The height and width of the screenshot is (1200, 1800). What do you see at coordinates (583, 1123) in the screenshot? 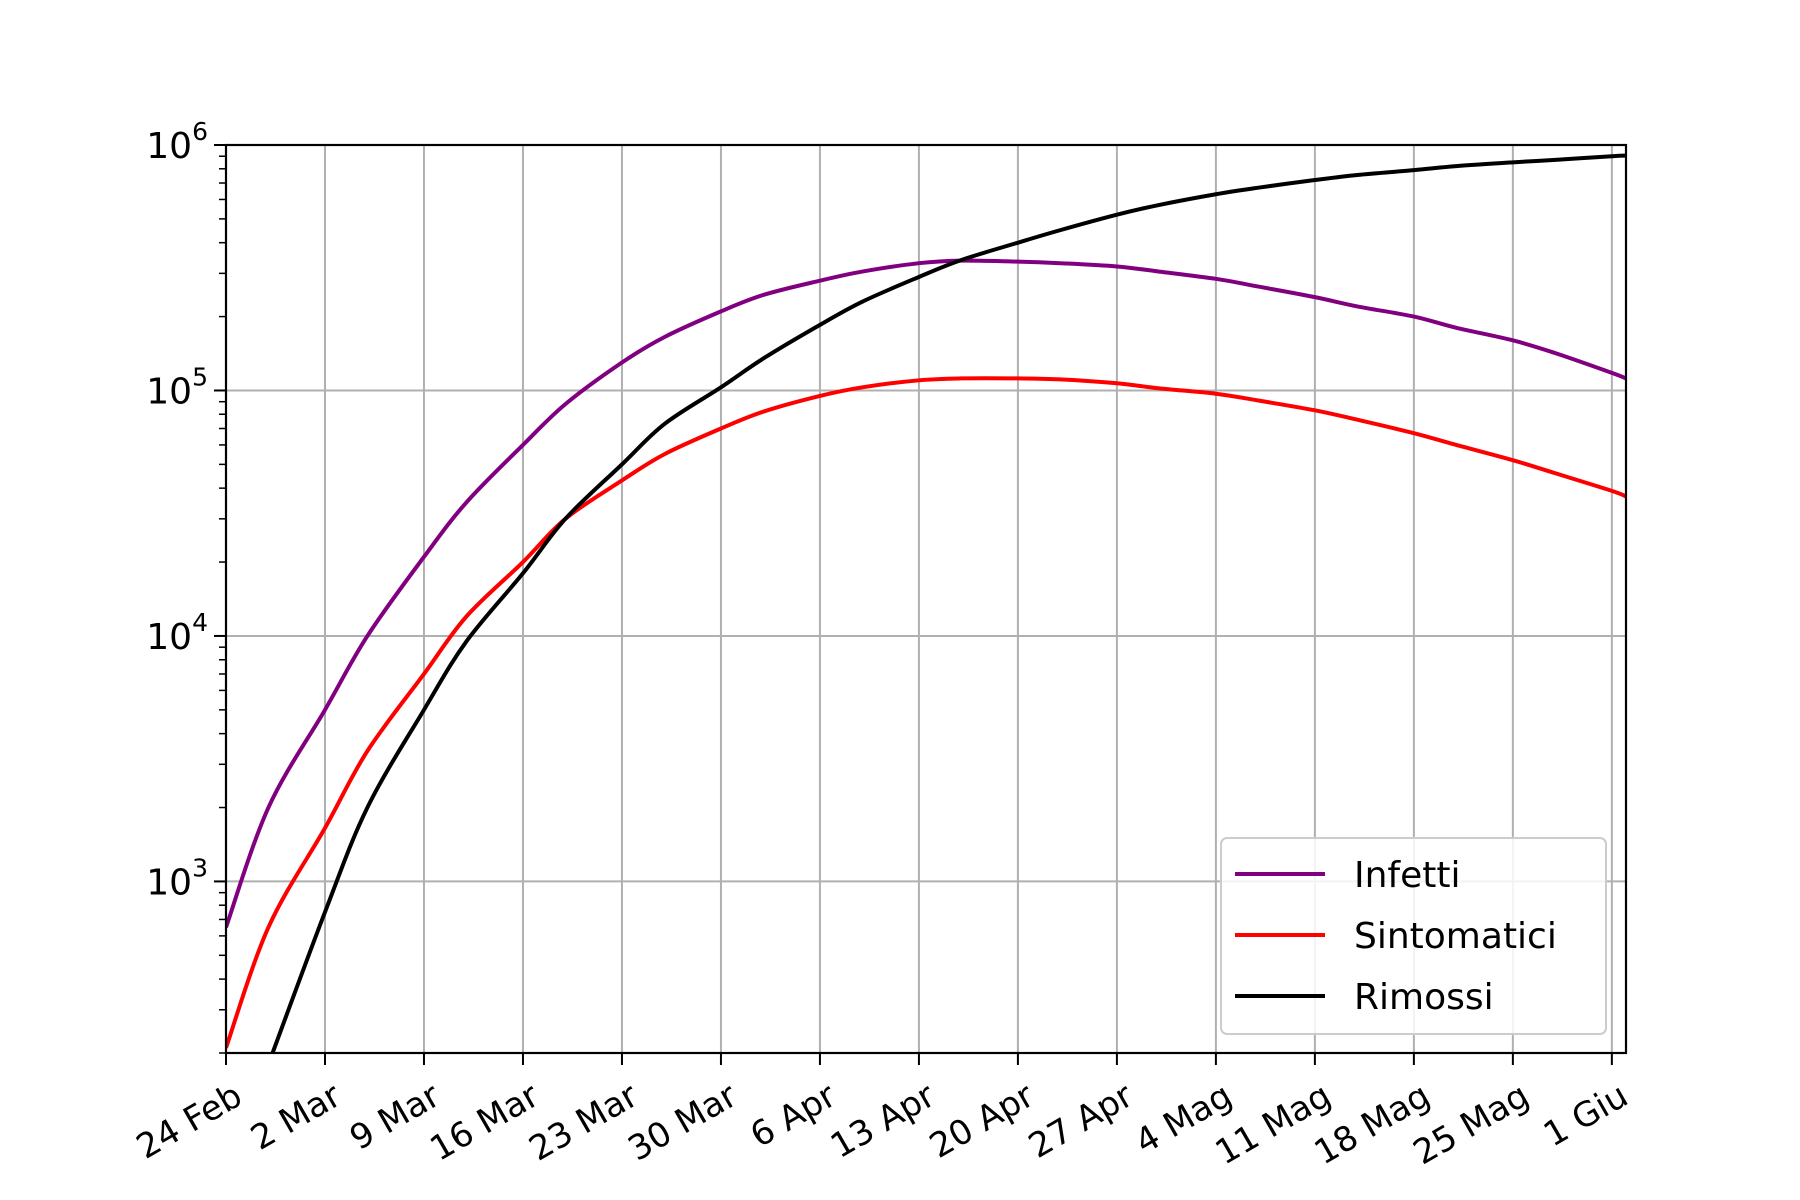
I see `x-tick-label: 23 Mar` at bounding box center [583, 1123].